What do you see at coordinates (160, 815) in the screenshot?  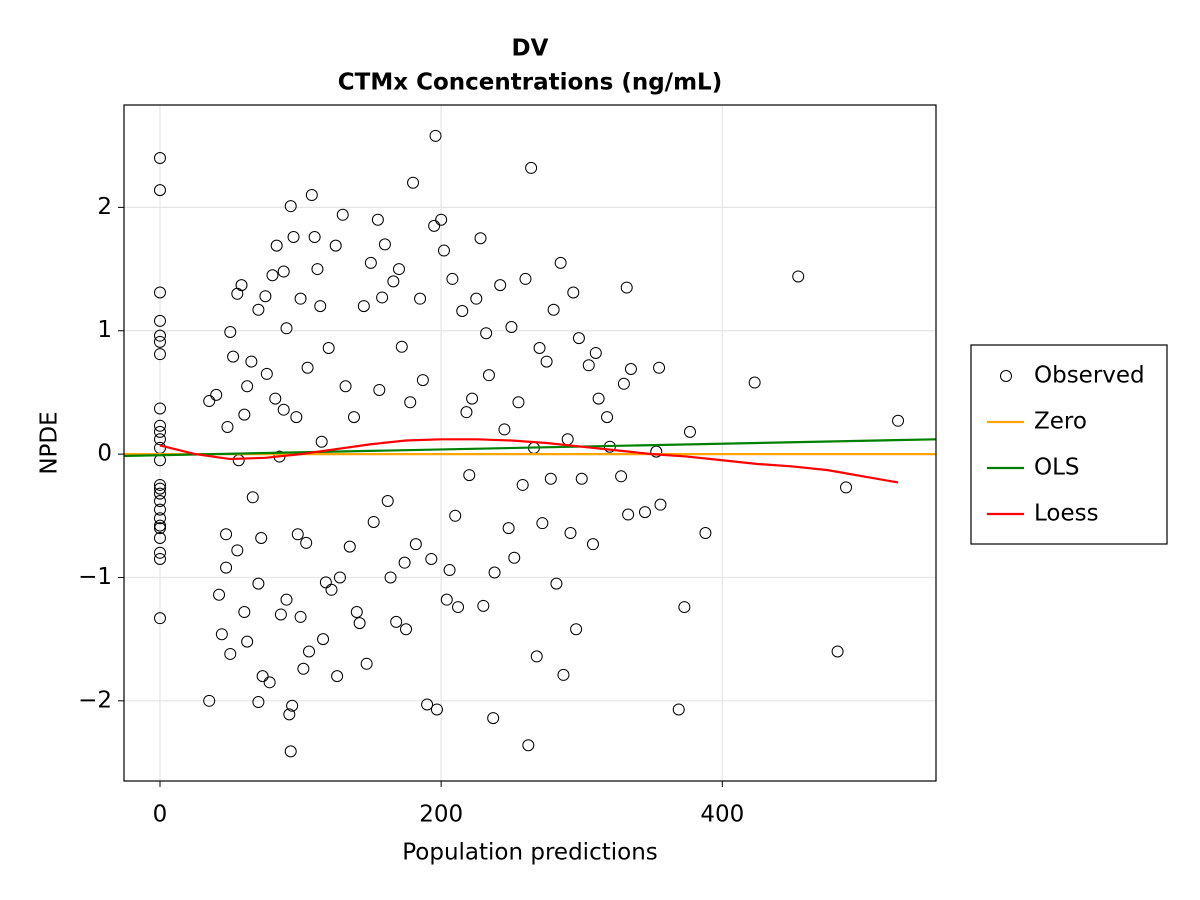 I see `x-tick-label: 0` at bounding box center [160, 815].